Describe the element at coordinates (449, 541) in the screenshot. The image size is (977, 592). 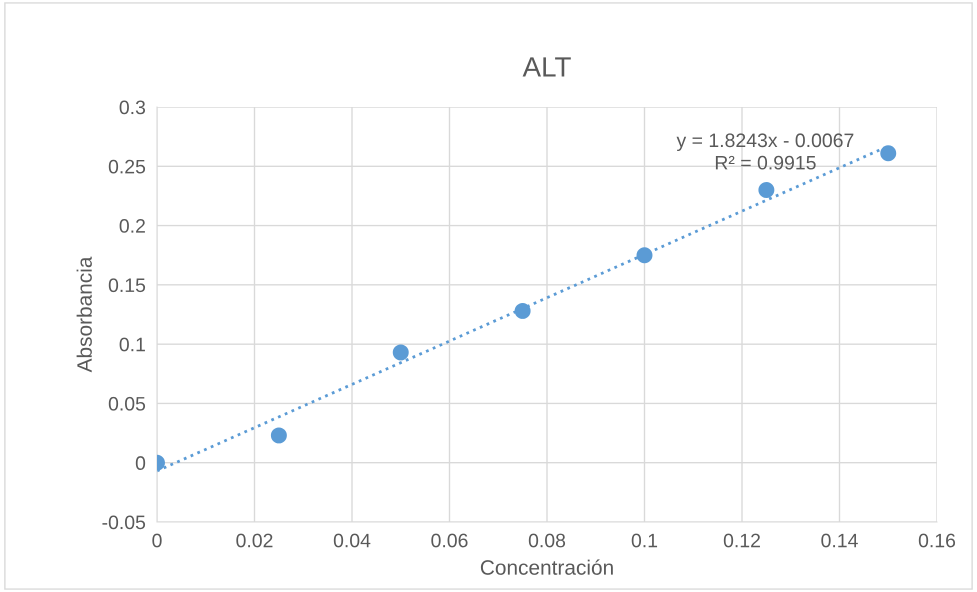
I see `x-tick-label: 0.06` at that location.